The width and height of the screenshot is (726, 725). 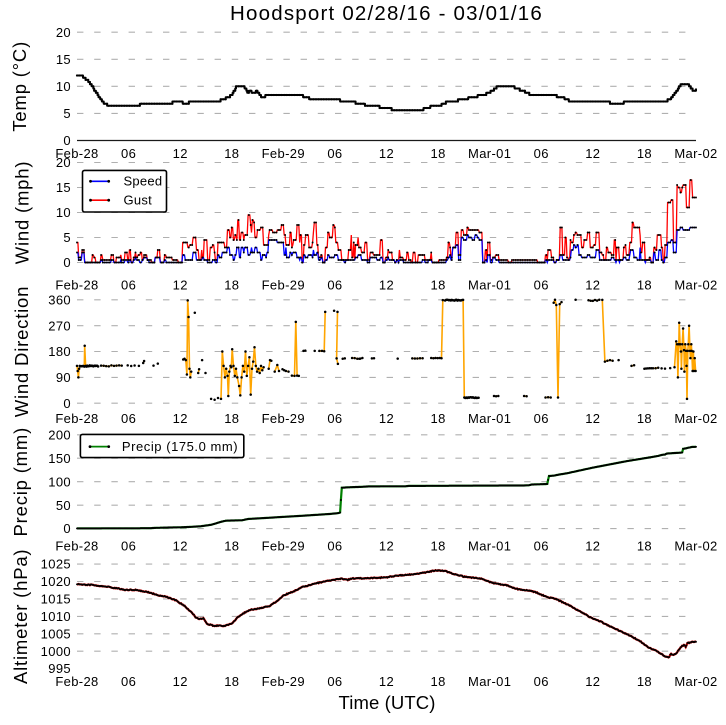 I want to click on svg-text: 150, so click(x=59, y=458).